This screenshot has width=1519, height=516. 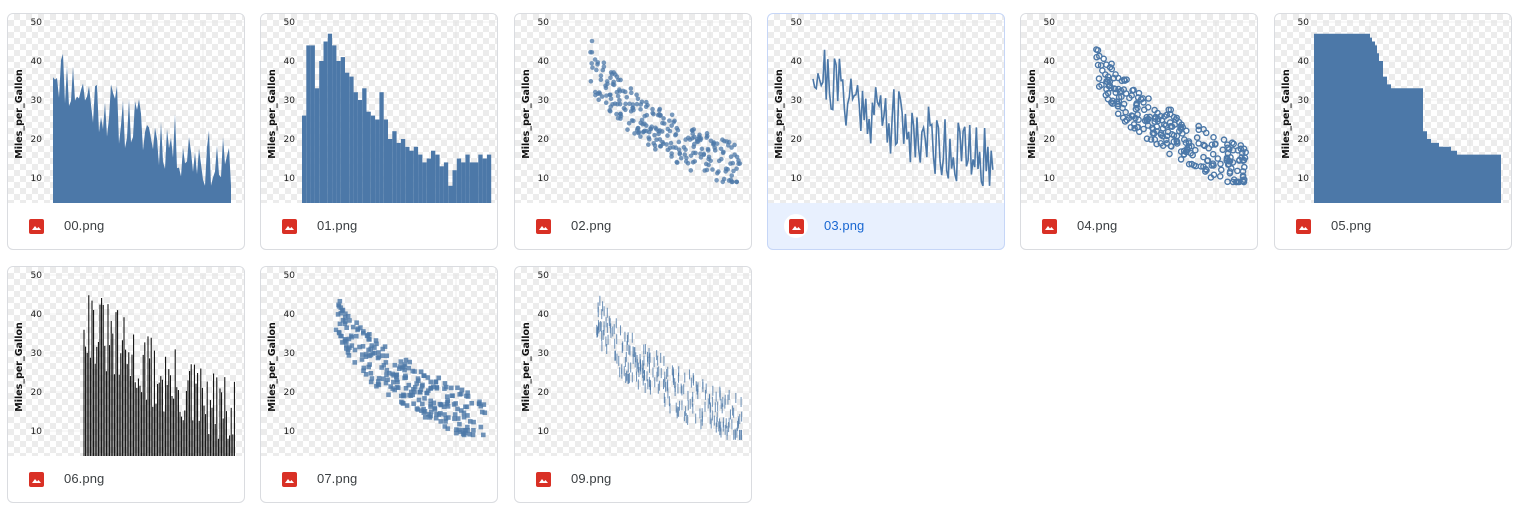 I want to click on file-name: 05.png, so click(x=1351, y=225).